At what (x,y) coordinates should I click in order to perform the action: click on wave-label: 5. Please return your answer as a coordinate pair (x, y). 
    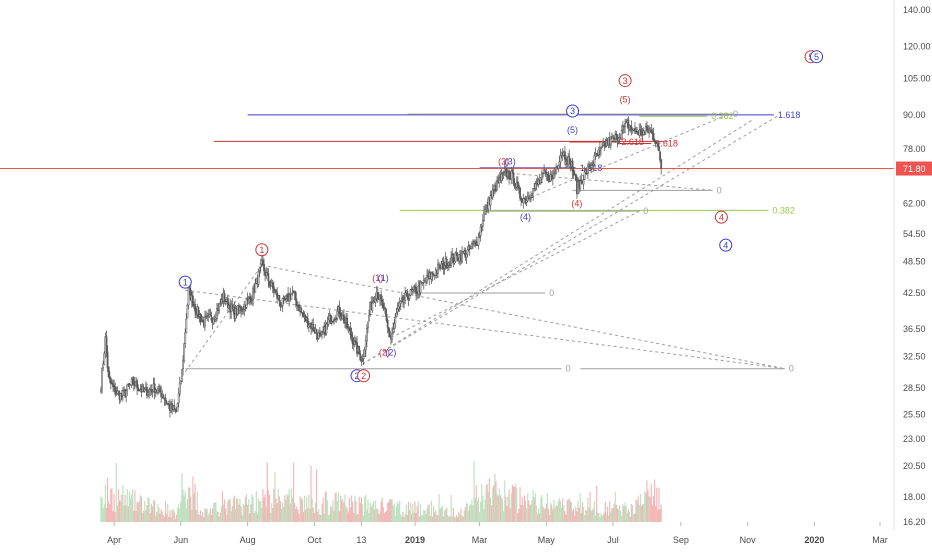
    Looking at the image, I should click on (816, 57).